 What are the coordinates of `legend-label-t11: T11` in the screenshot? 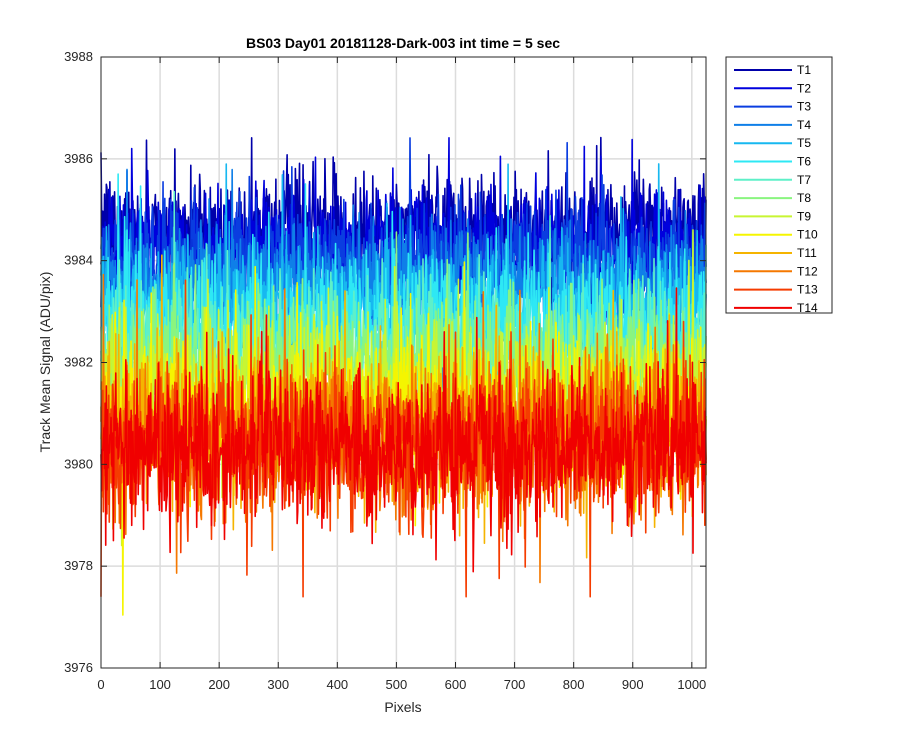 It's located at (807, 253).